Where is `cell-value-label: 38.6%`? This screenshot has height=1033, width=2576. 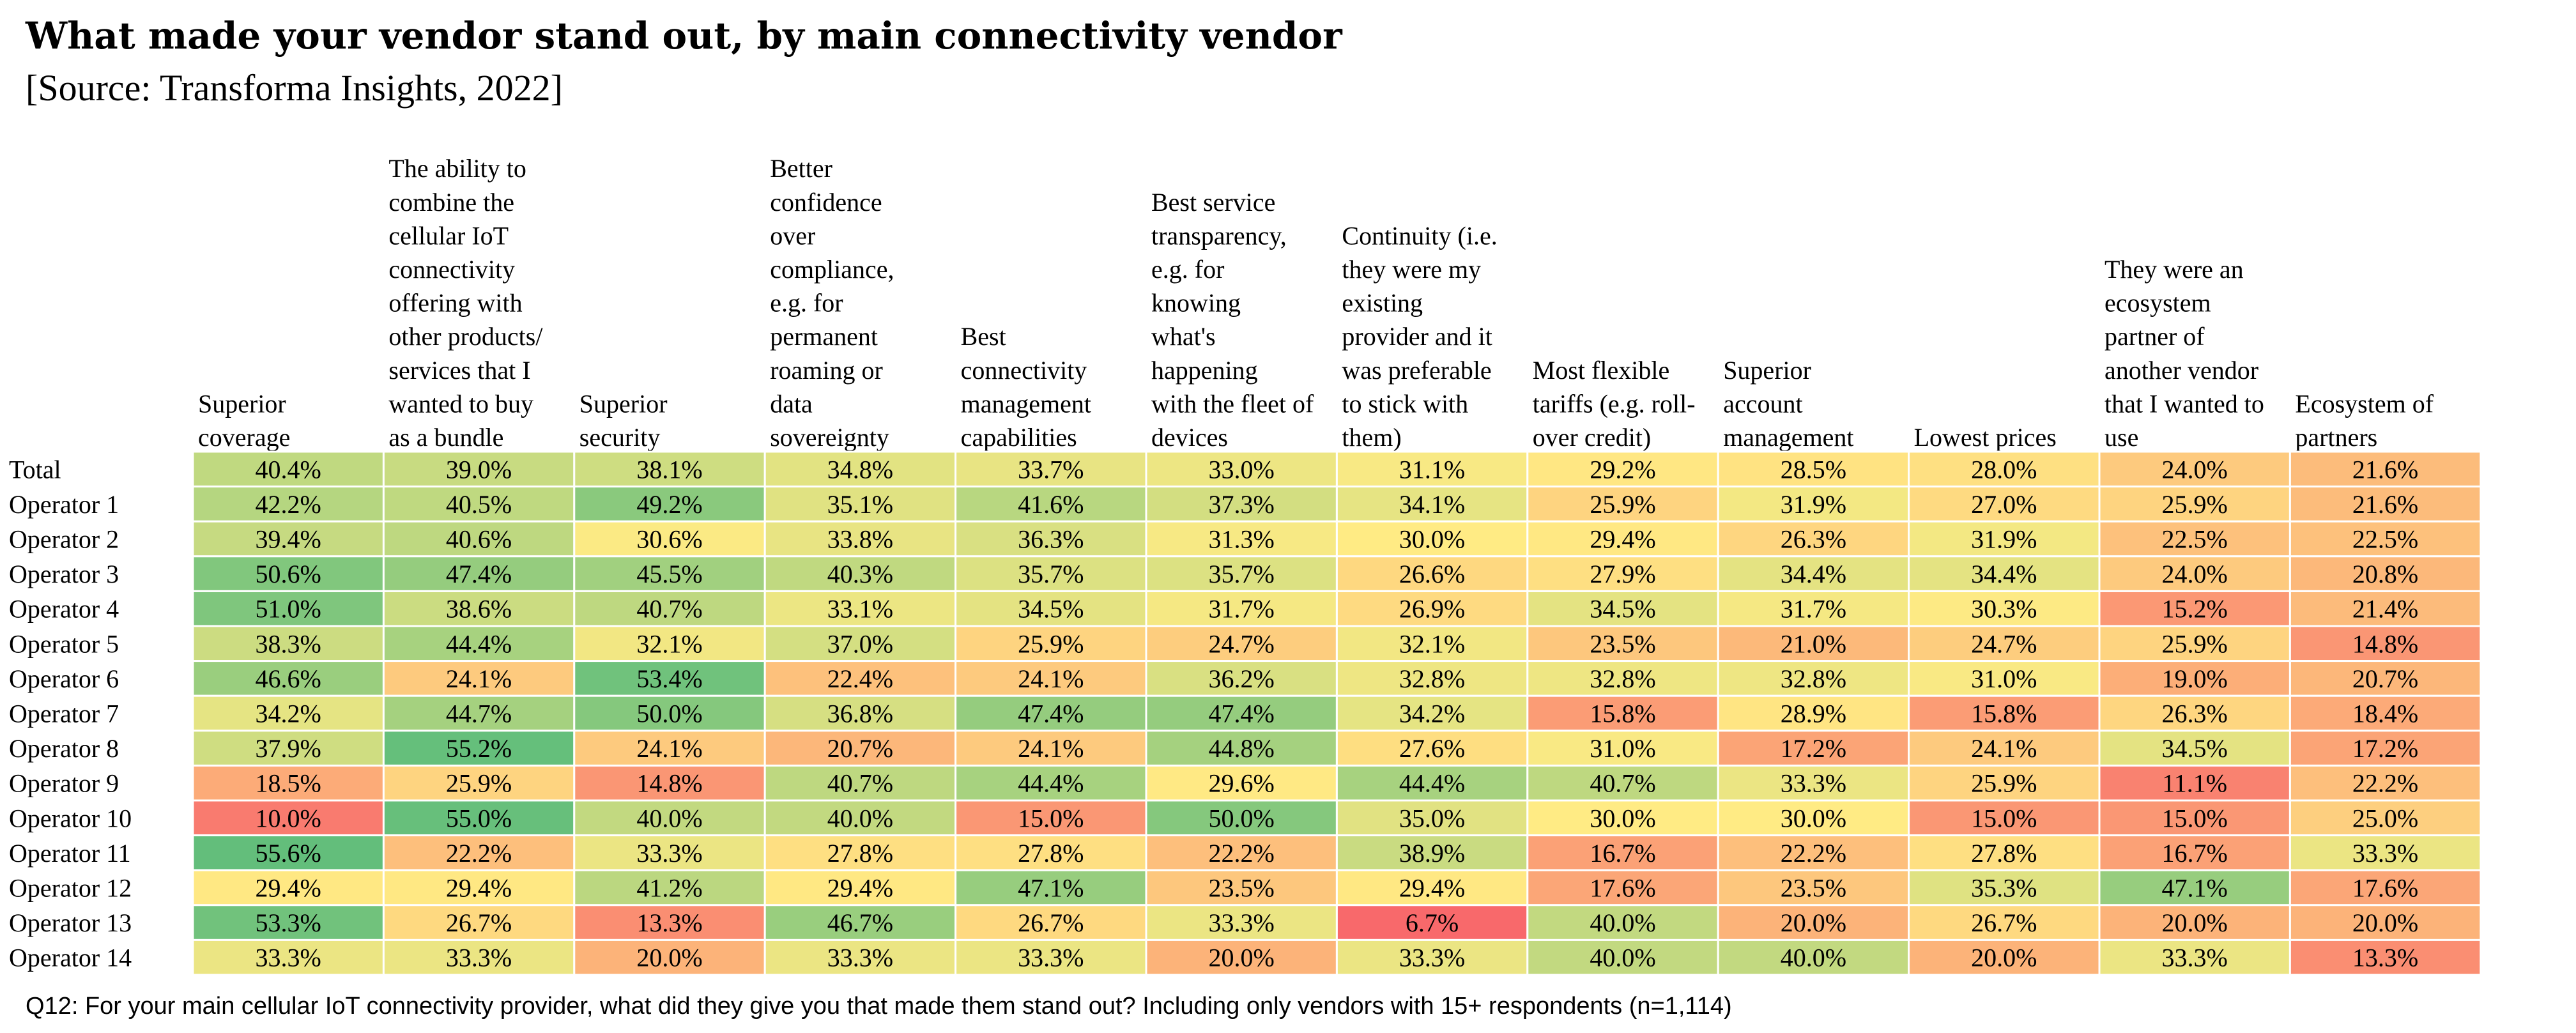
cell-value-label: 38.6% is located at coordinates (479, 609).